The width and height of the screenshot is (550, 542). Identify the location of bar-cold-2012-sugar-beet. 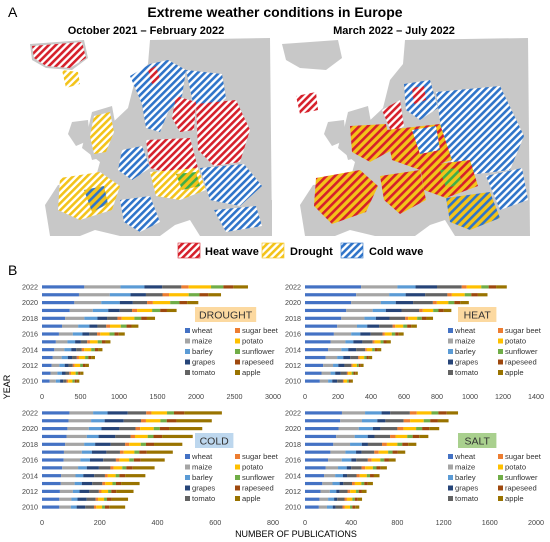
(100, 491).